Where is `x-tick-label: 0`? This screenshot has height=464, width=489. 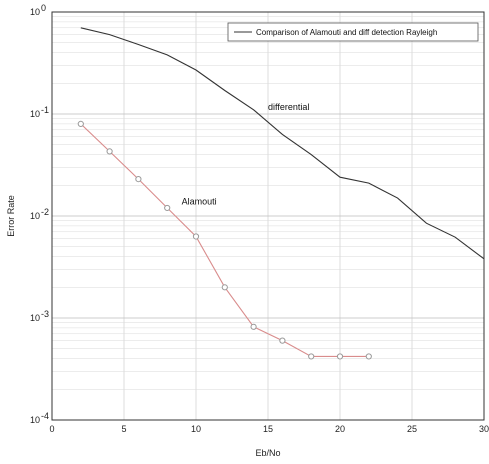
x-tick-label: 0 is located at coordinates (51, 429).